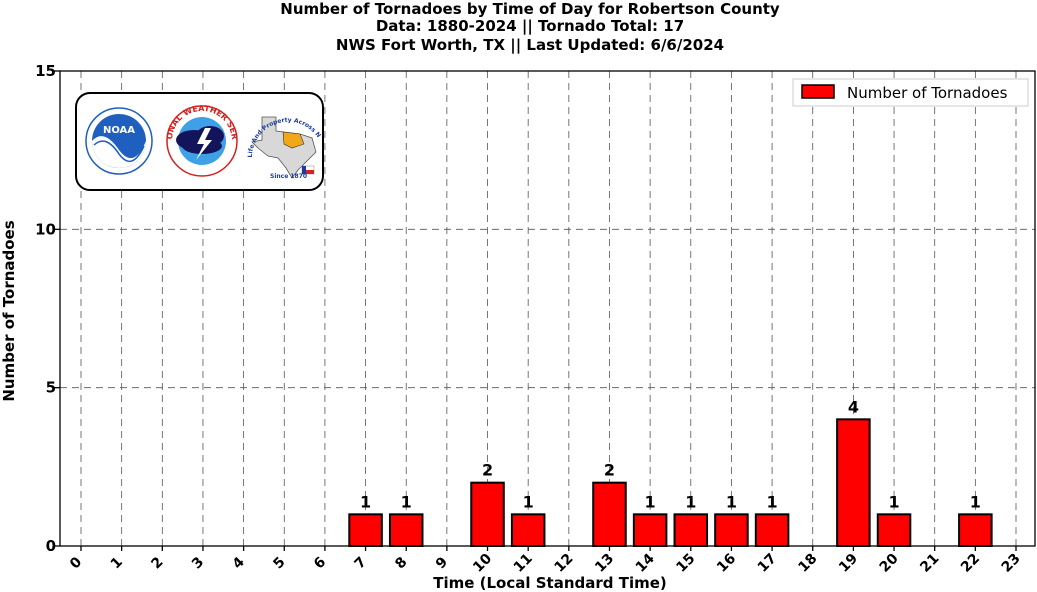 Image resolution: width=1037 pixels, height=592 pixels. I want to click on data-label-hour-11: 1, so click(528, 501).